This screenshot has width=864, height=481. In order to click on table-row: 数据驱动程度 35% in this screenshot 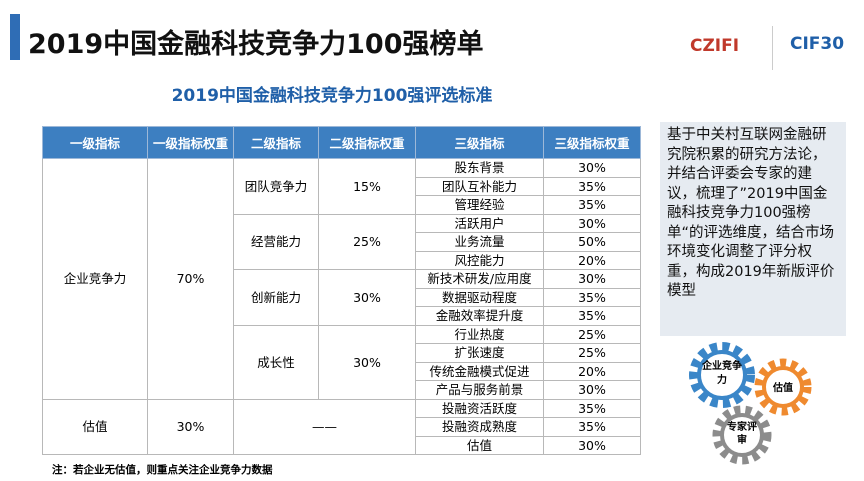, I will do `click(342, 297)`.